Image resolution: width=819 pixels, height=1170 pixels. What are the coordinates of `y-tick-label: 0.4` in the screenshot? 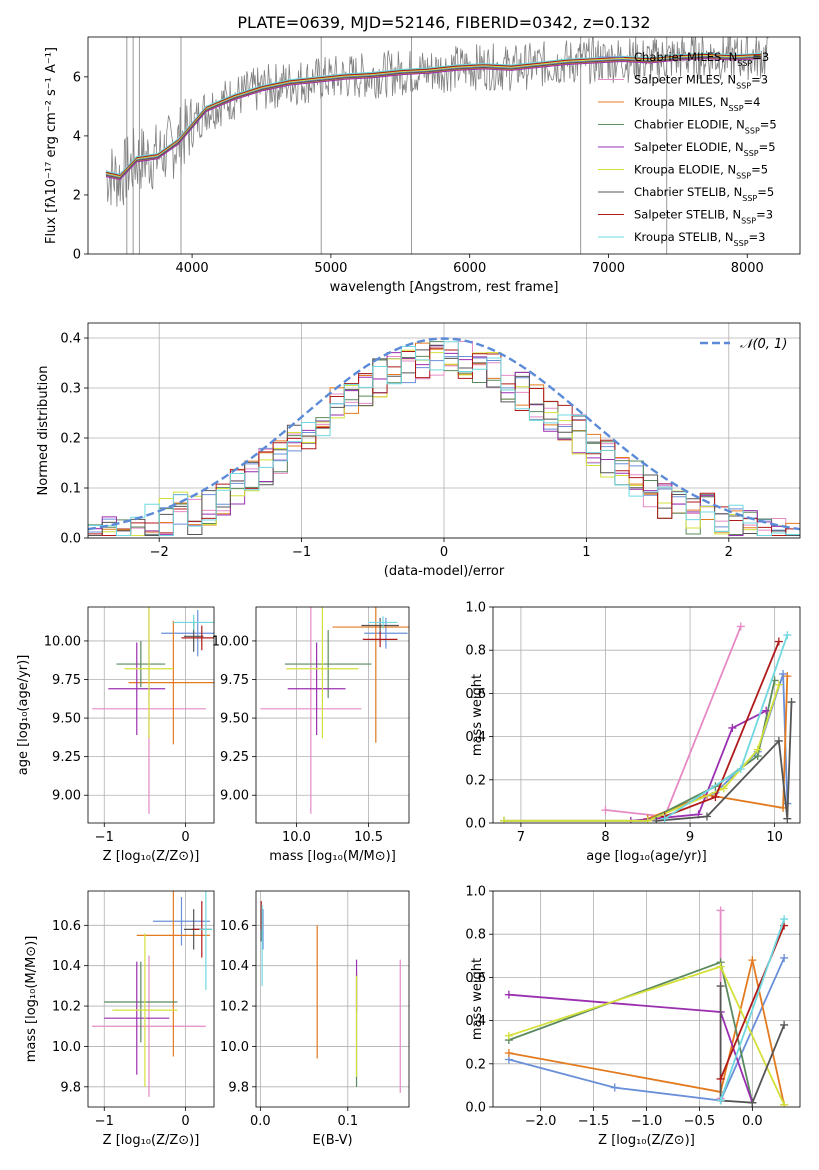 It's located at (475, 737).